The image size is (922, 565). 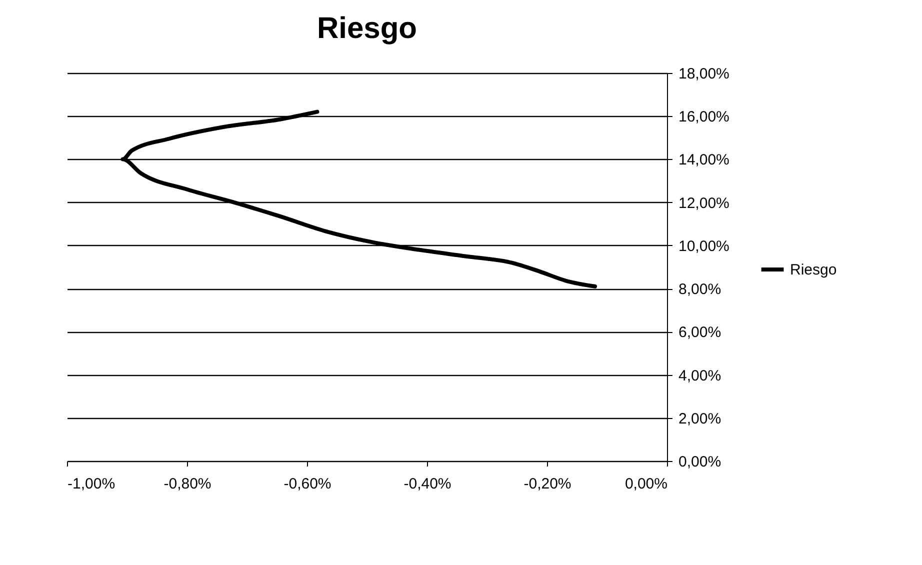 I want to click on y-tick-label: 6,00%, so click(x=700, y=333).